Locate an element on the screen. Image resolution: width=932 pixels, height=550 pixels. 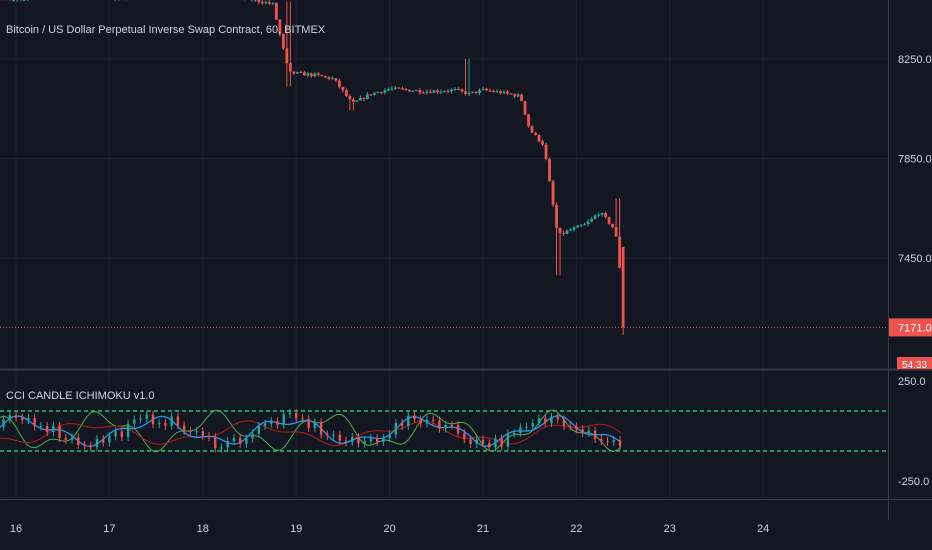
time-tick-label: 19 is located at coordinates (296, 529).